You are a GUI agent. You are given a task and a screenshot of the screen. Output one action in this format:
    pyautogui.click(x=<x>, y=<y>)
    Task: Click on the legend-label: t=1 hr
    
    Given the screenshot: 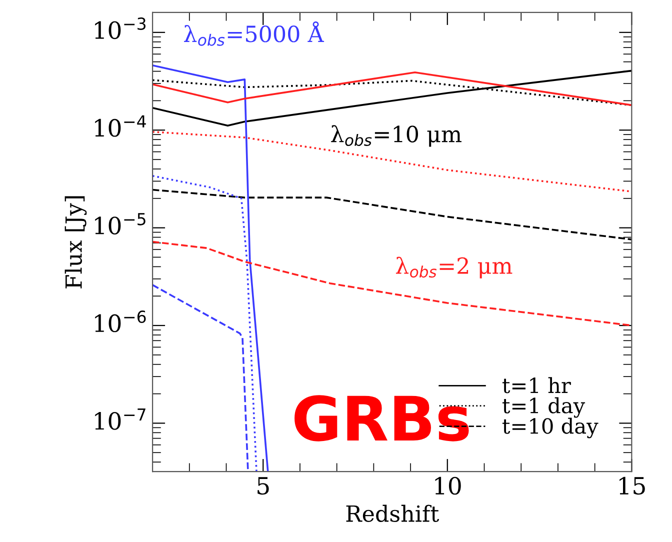 What is the action you would take?
    pyautogui.click(x=536, y=385)
    